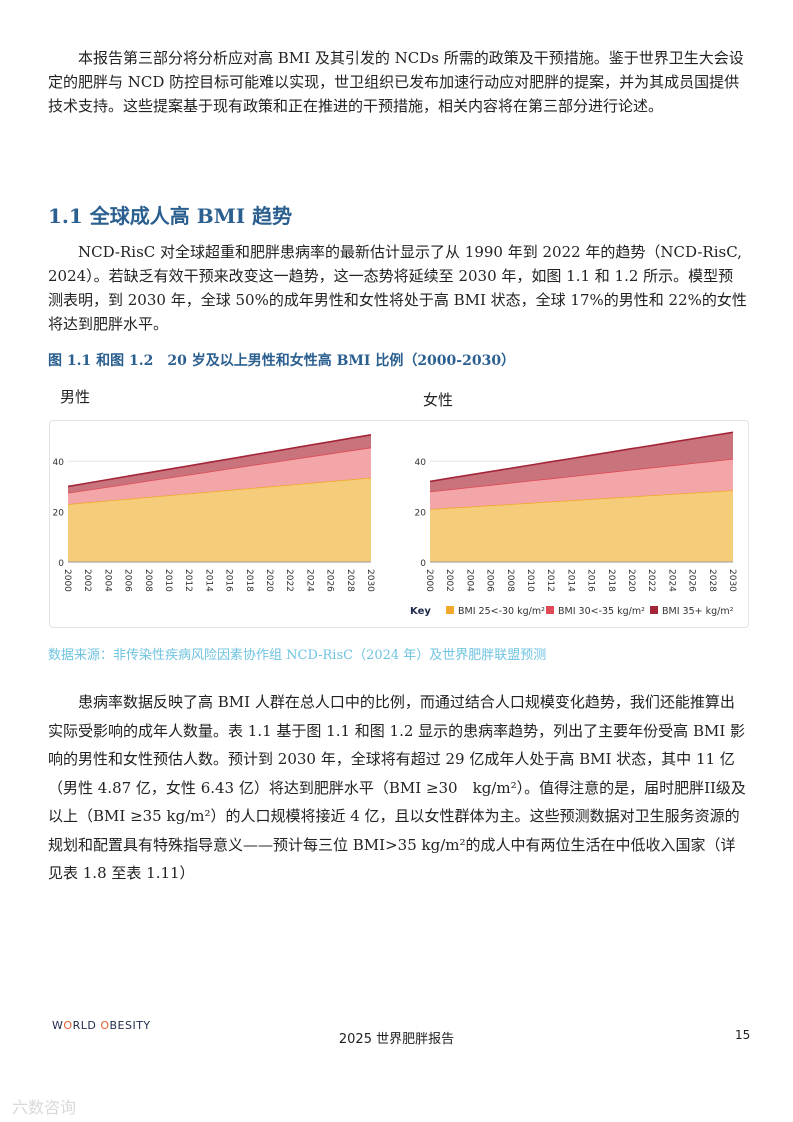 The width and height of the screenshot is (793, 1122). I want to click on panel-label-women: 女性, so click(438, 400).